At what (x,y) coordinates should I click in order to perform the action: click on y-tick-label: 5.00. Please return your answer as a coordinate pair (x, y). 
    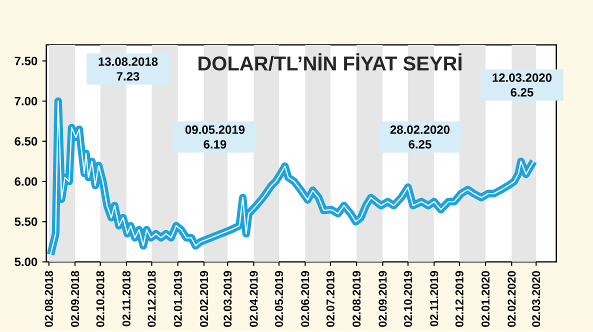
    Looking at the image, I should click on (26, 262).